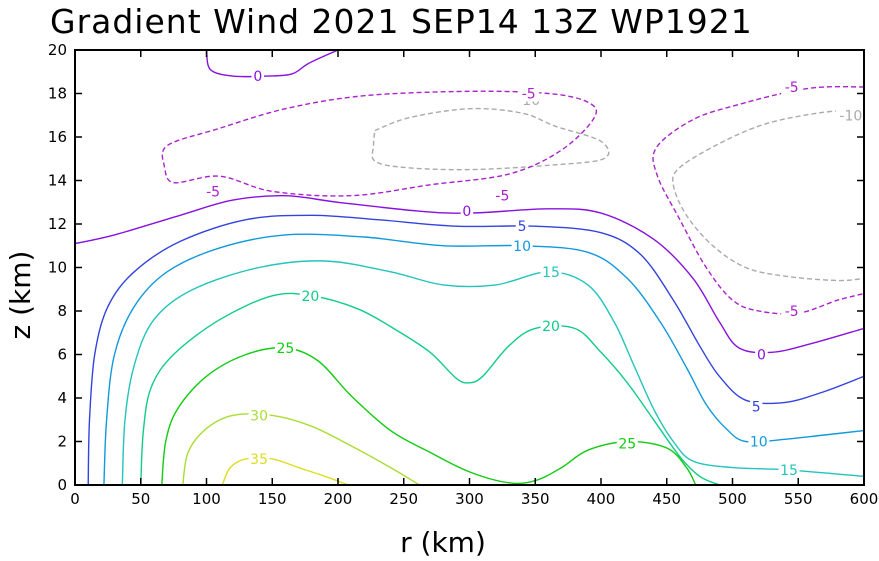 The height and width of the screenshot is (561, 879). Describe the element at coordinates (272, 499) in the screenshot. I see `x-tick-label-150: 150` at that location.